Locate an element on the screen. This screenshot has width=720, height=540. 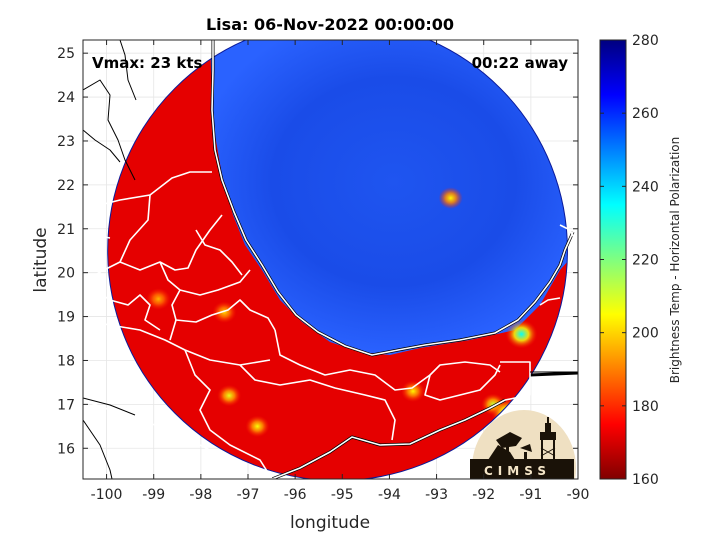
x-tick-label: -98 is located at coordinates (200, 495).